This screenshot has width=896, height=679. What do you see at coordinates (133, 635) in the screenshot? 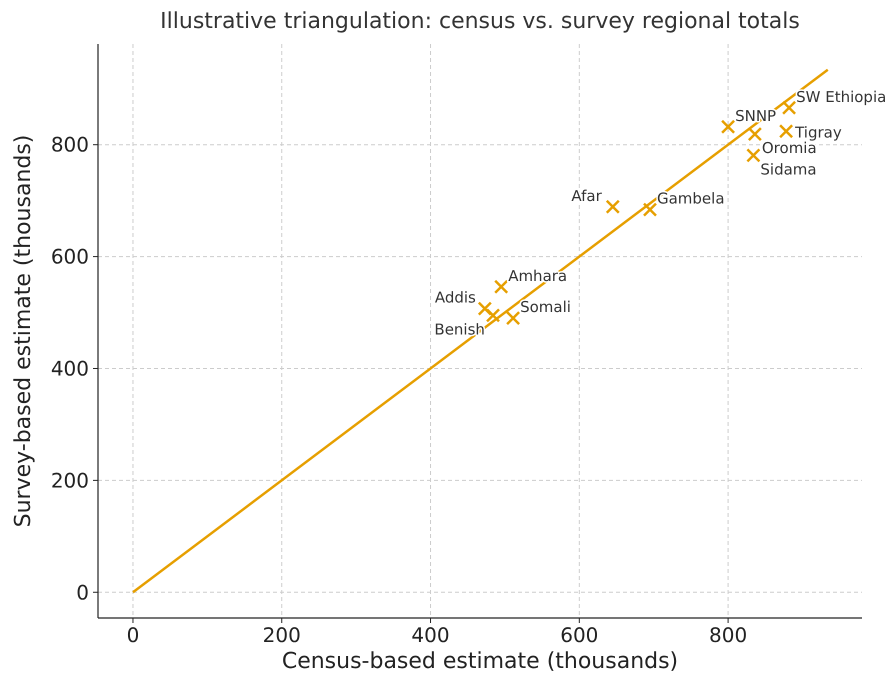
I see `x-tick-label: 0` at bounding box center [133, 635].